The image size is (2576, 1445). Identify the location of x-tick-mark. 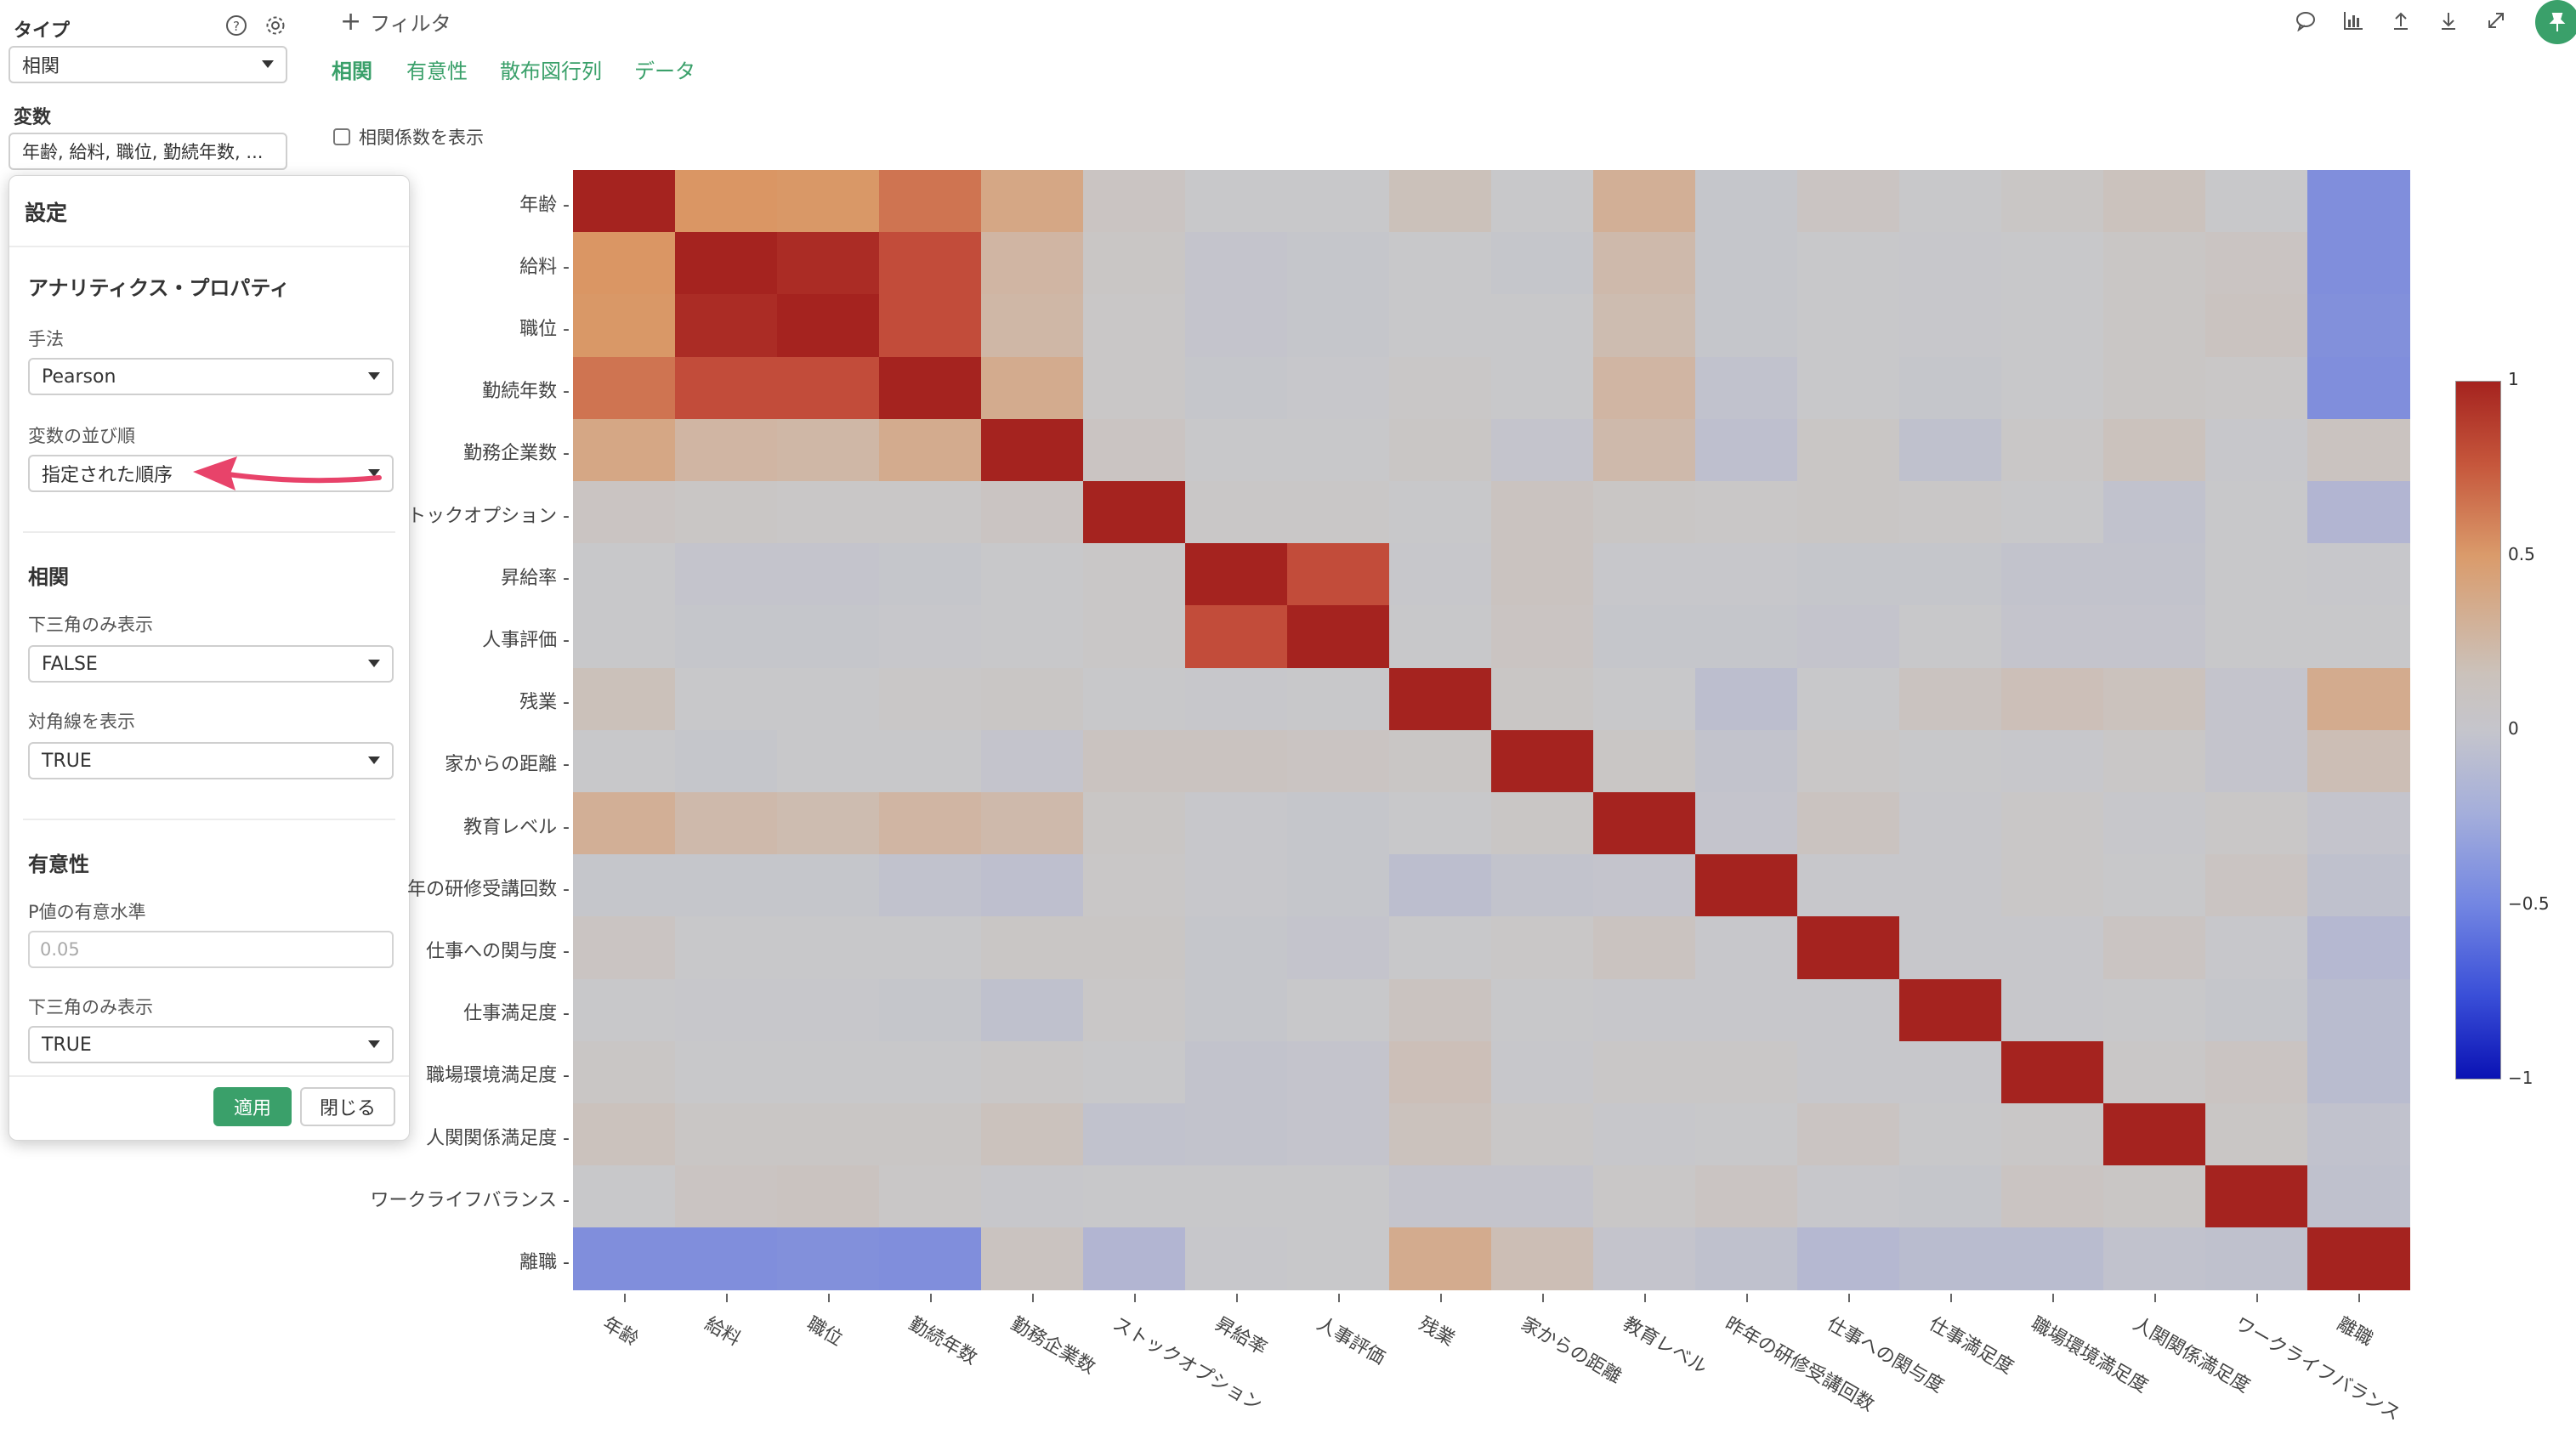
(1441, 1297).